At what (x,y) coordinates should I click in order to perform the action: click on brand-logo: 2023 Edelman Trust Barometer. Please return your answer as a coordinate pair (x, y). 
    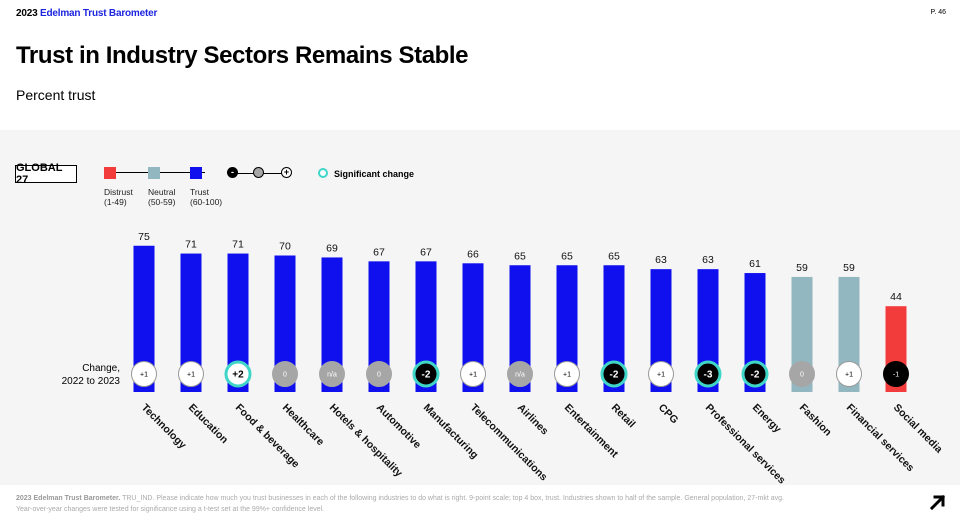
    Looking at the image, I should click on (86, 13).